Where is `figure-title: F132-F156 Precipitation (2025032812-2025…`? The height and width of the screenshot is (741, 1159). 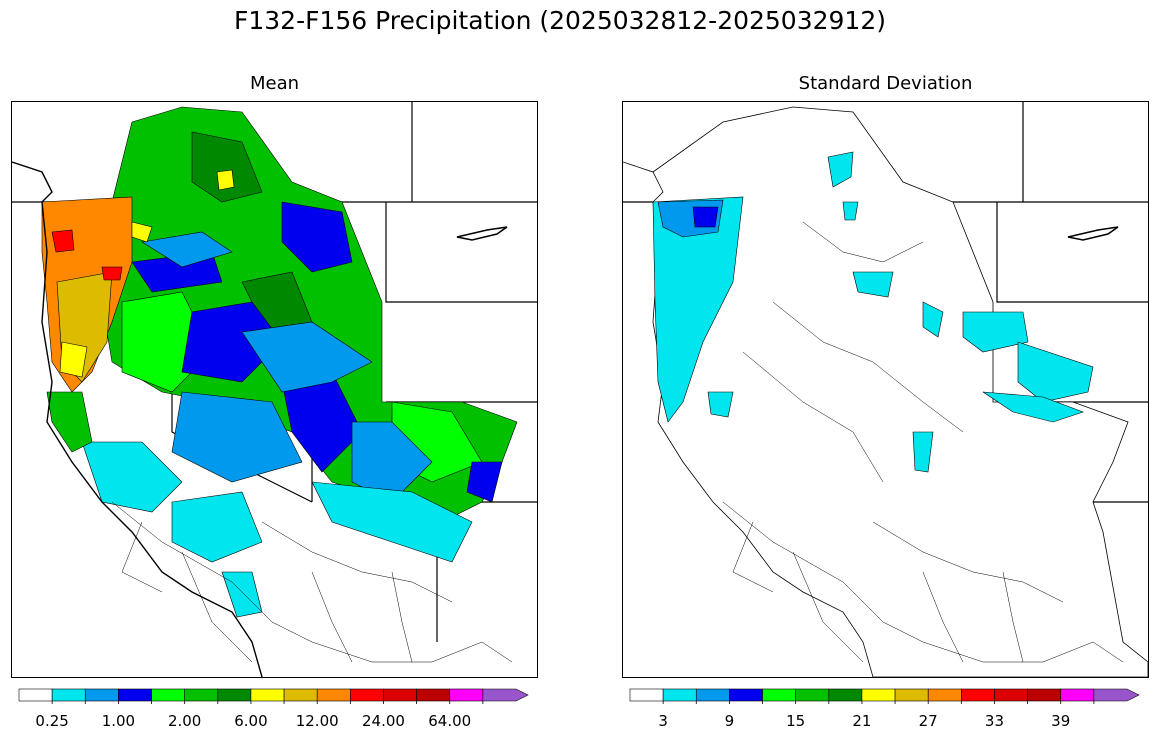 figure-title: F132-F156 Precipitation (2025032812-2025… is located at coordinates (559, 20).